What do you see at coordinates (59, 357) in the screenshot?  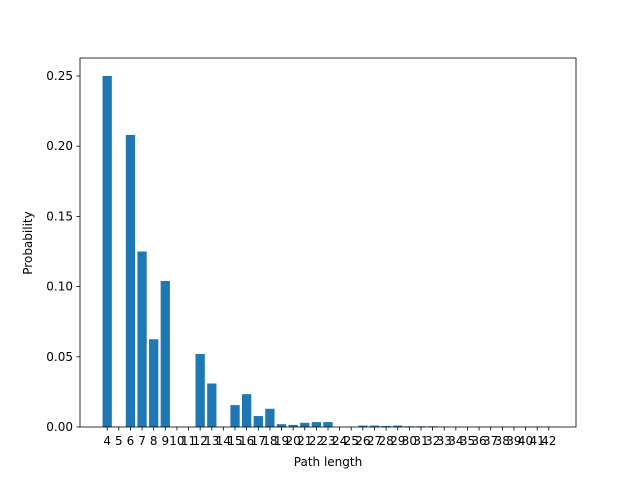 I see `y-tick-label: 0.05` at bounding box center [59, 357].